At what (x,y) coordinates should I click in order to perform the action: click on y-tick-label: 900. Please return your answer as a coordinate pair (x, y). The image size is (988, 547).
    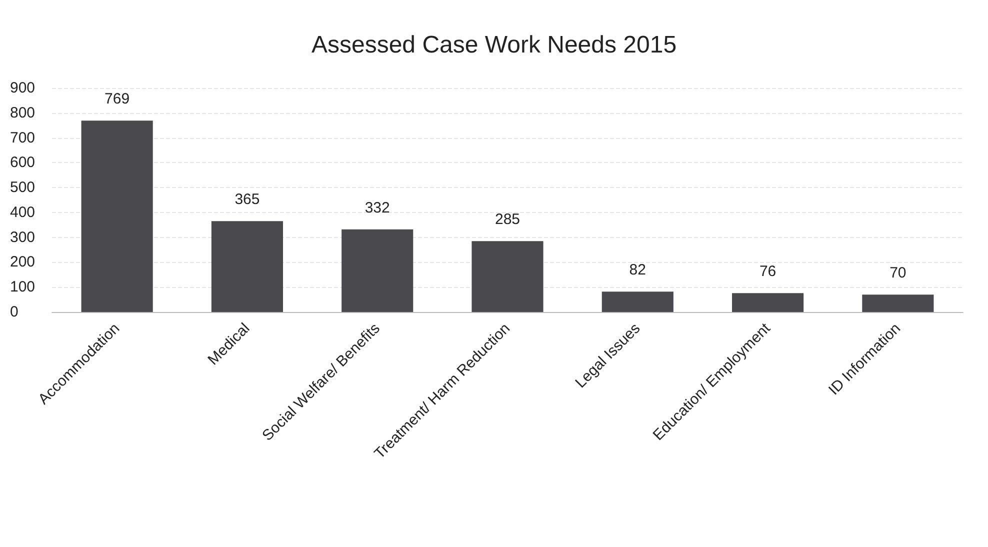
    Looking at the image, I should click on (23, 88).